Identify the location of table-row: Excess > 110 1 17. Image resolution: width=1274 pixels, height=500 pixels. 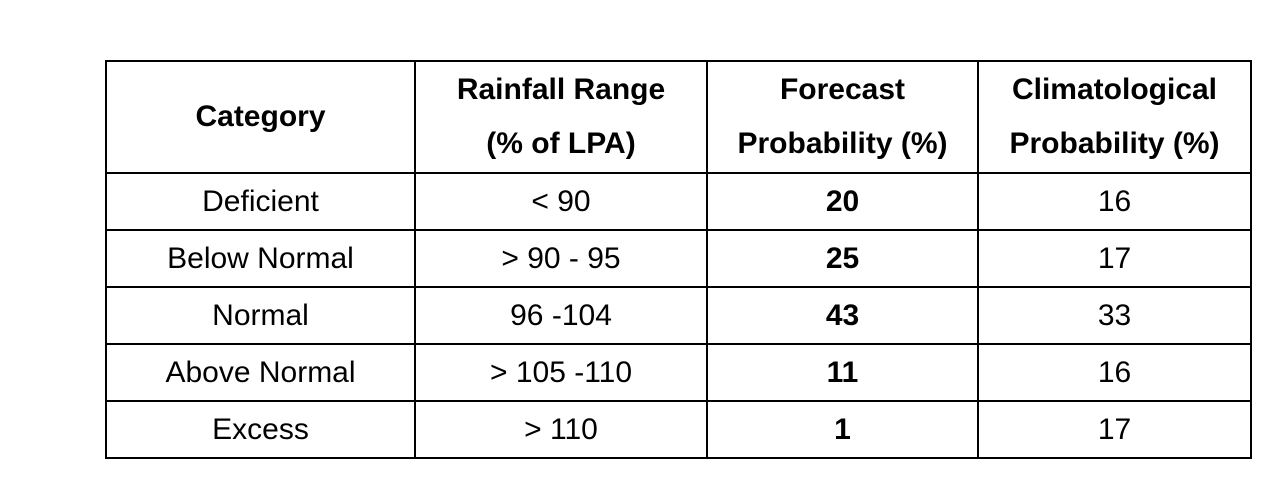
(678, 429).